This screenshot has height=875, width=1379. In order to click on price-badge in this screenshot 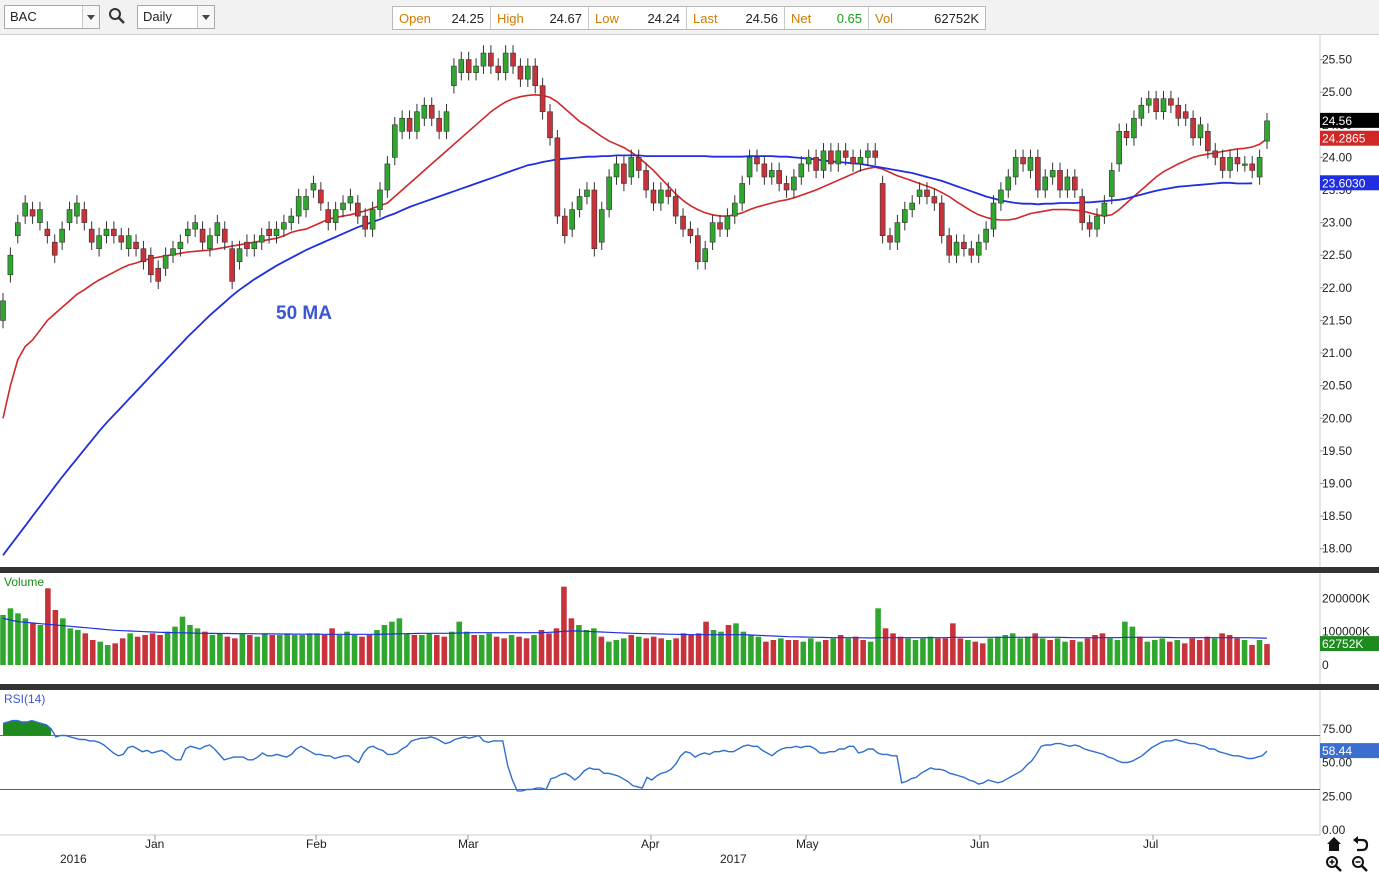, I will do `click(1349, 138)`.